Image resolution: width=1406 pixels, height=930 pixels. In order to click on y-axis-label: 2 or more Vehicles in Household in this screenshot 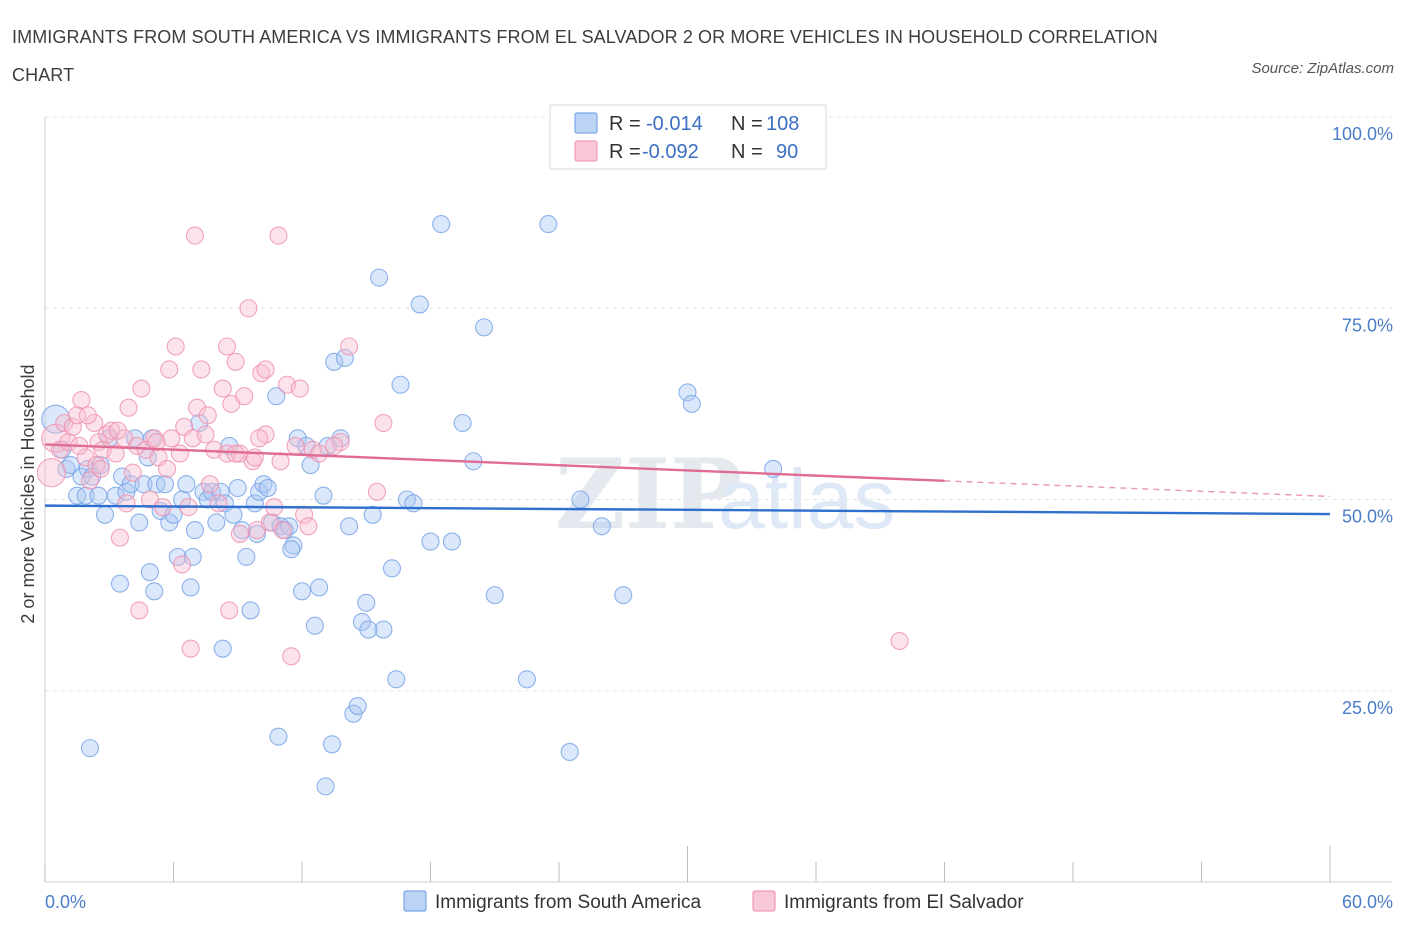, I will do `click(28, 493)`.